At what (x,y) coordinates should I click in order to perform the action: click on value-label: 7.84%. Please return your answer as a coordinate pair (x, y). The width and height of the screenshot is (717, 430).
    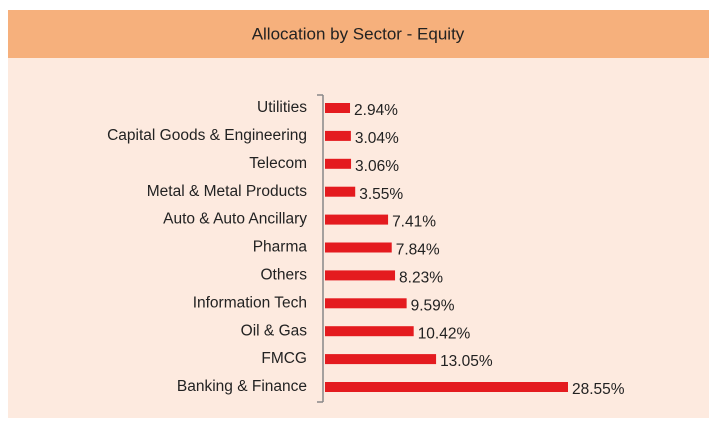
    Looking at the image, I should click on (418, 250).